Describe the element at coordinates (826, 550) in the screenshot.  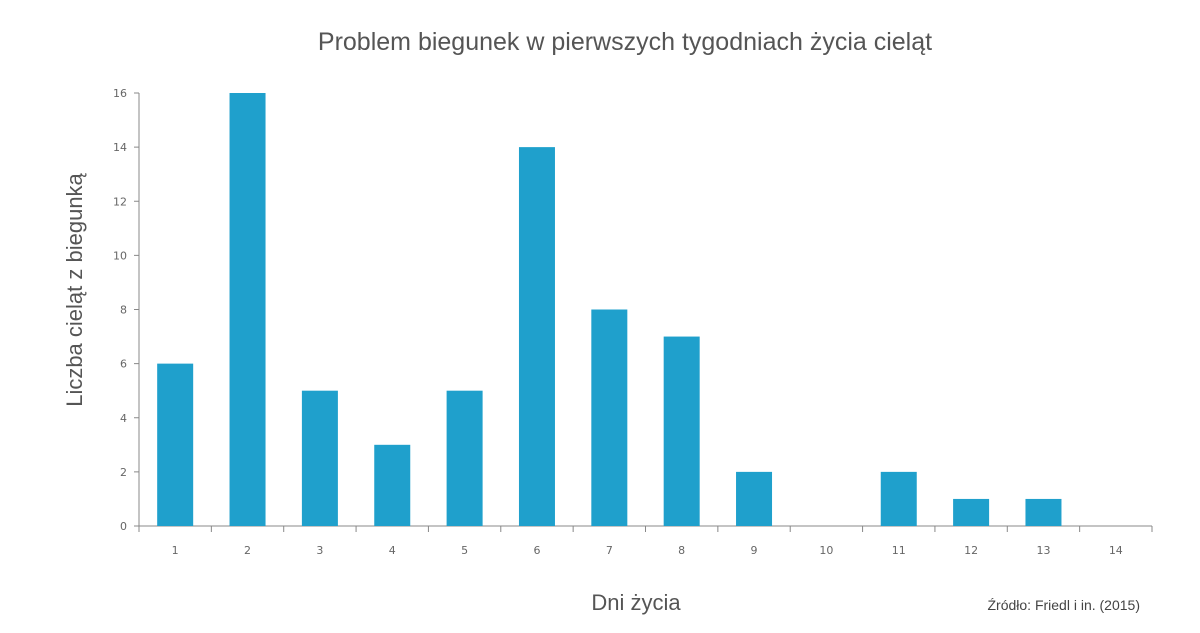
I see `x-tick-label: 10` at that location.